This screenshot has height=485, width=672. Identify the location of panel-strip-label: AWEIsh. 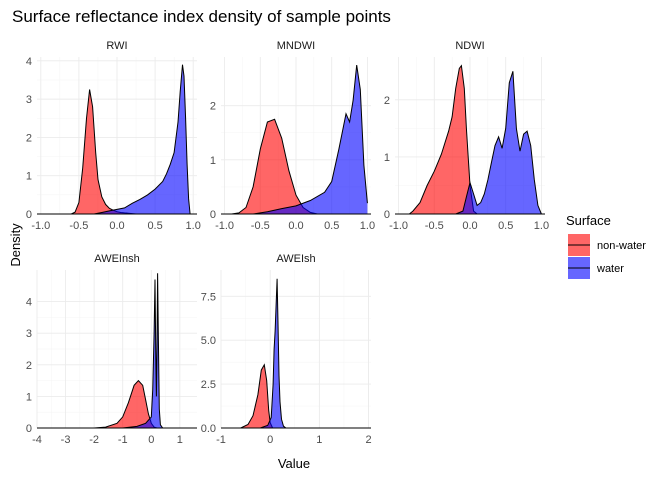
(295, 259).